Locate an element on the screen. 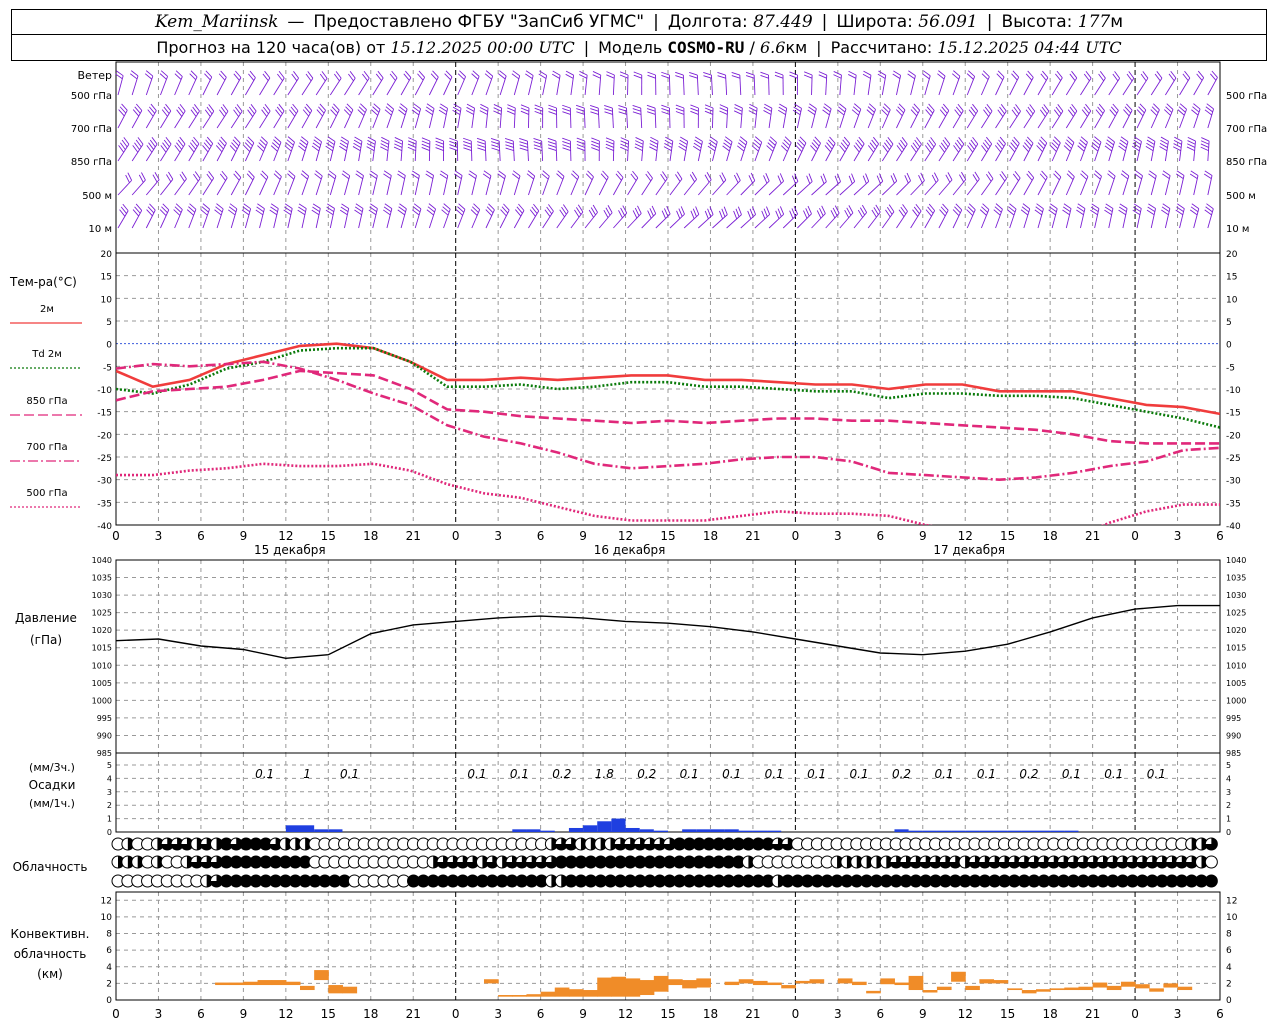 The height and width of the screenshot is (1024, 1280). conv-tick-label-left: 10 is located at coordinates (107, 918).